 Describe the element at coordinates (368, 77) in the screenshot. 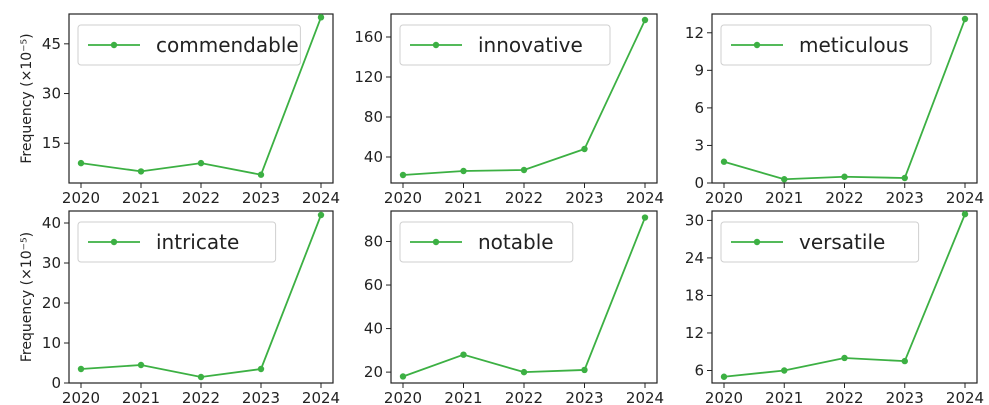

I see `y-tick-label: 120` at that location.